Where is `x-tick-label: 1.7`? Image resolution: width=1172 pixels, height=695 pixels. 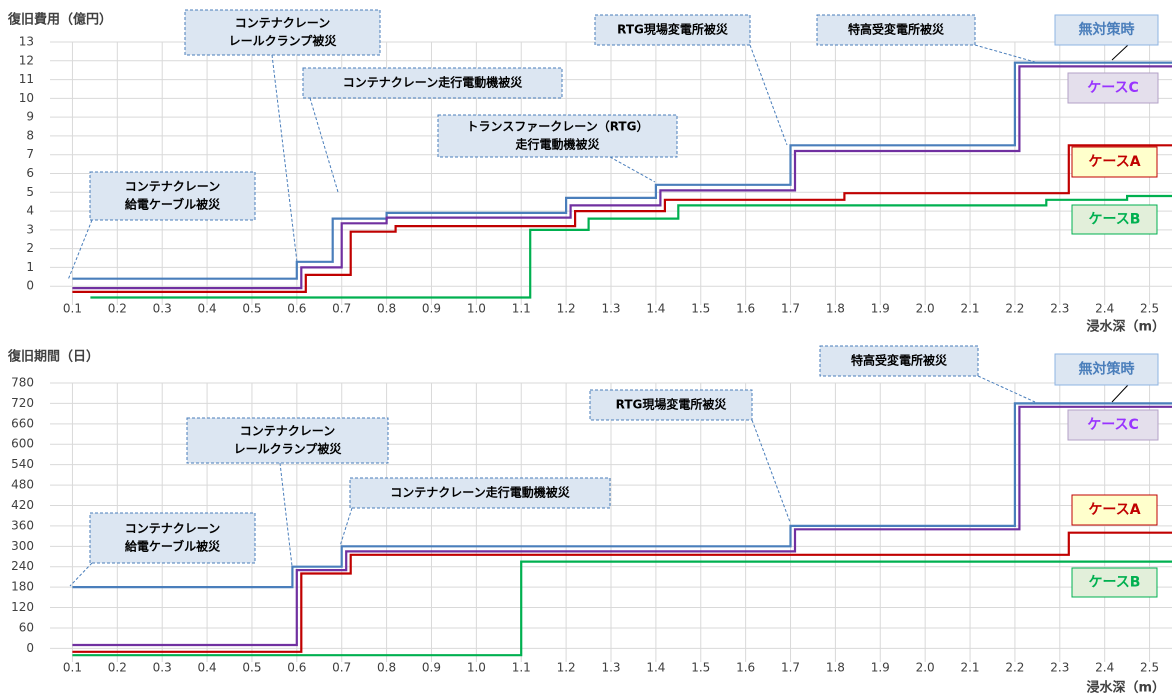
x-tick-label: 1.7 is located at coordinates (790, 668).